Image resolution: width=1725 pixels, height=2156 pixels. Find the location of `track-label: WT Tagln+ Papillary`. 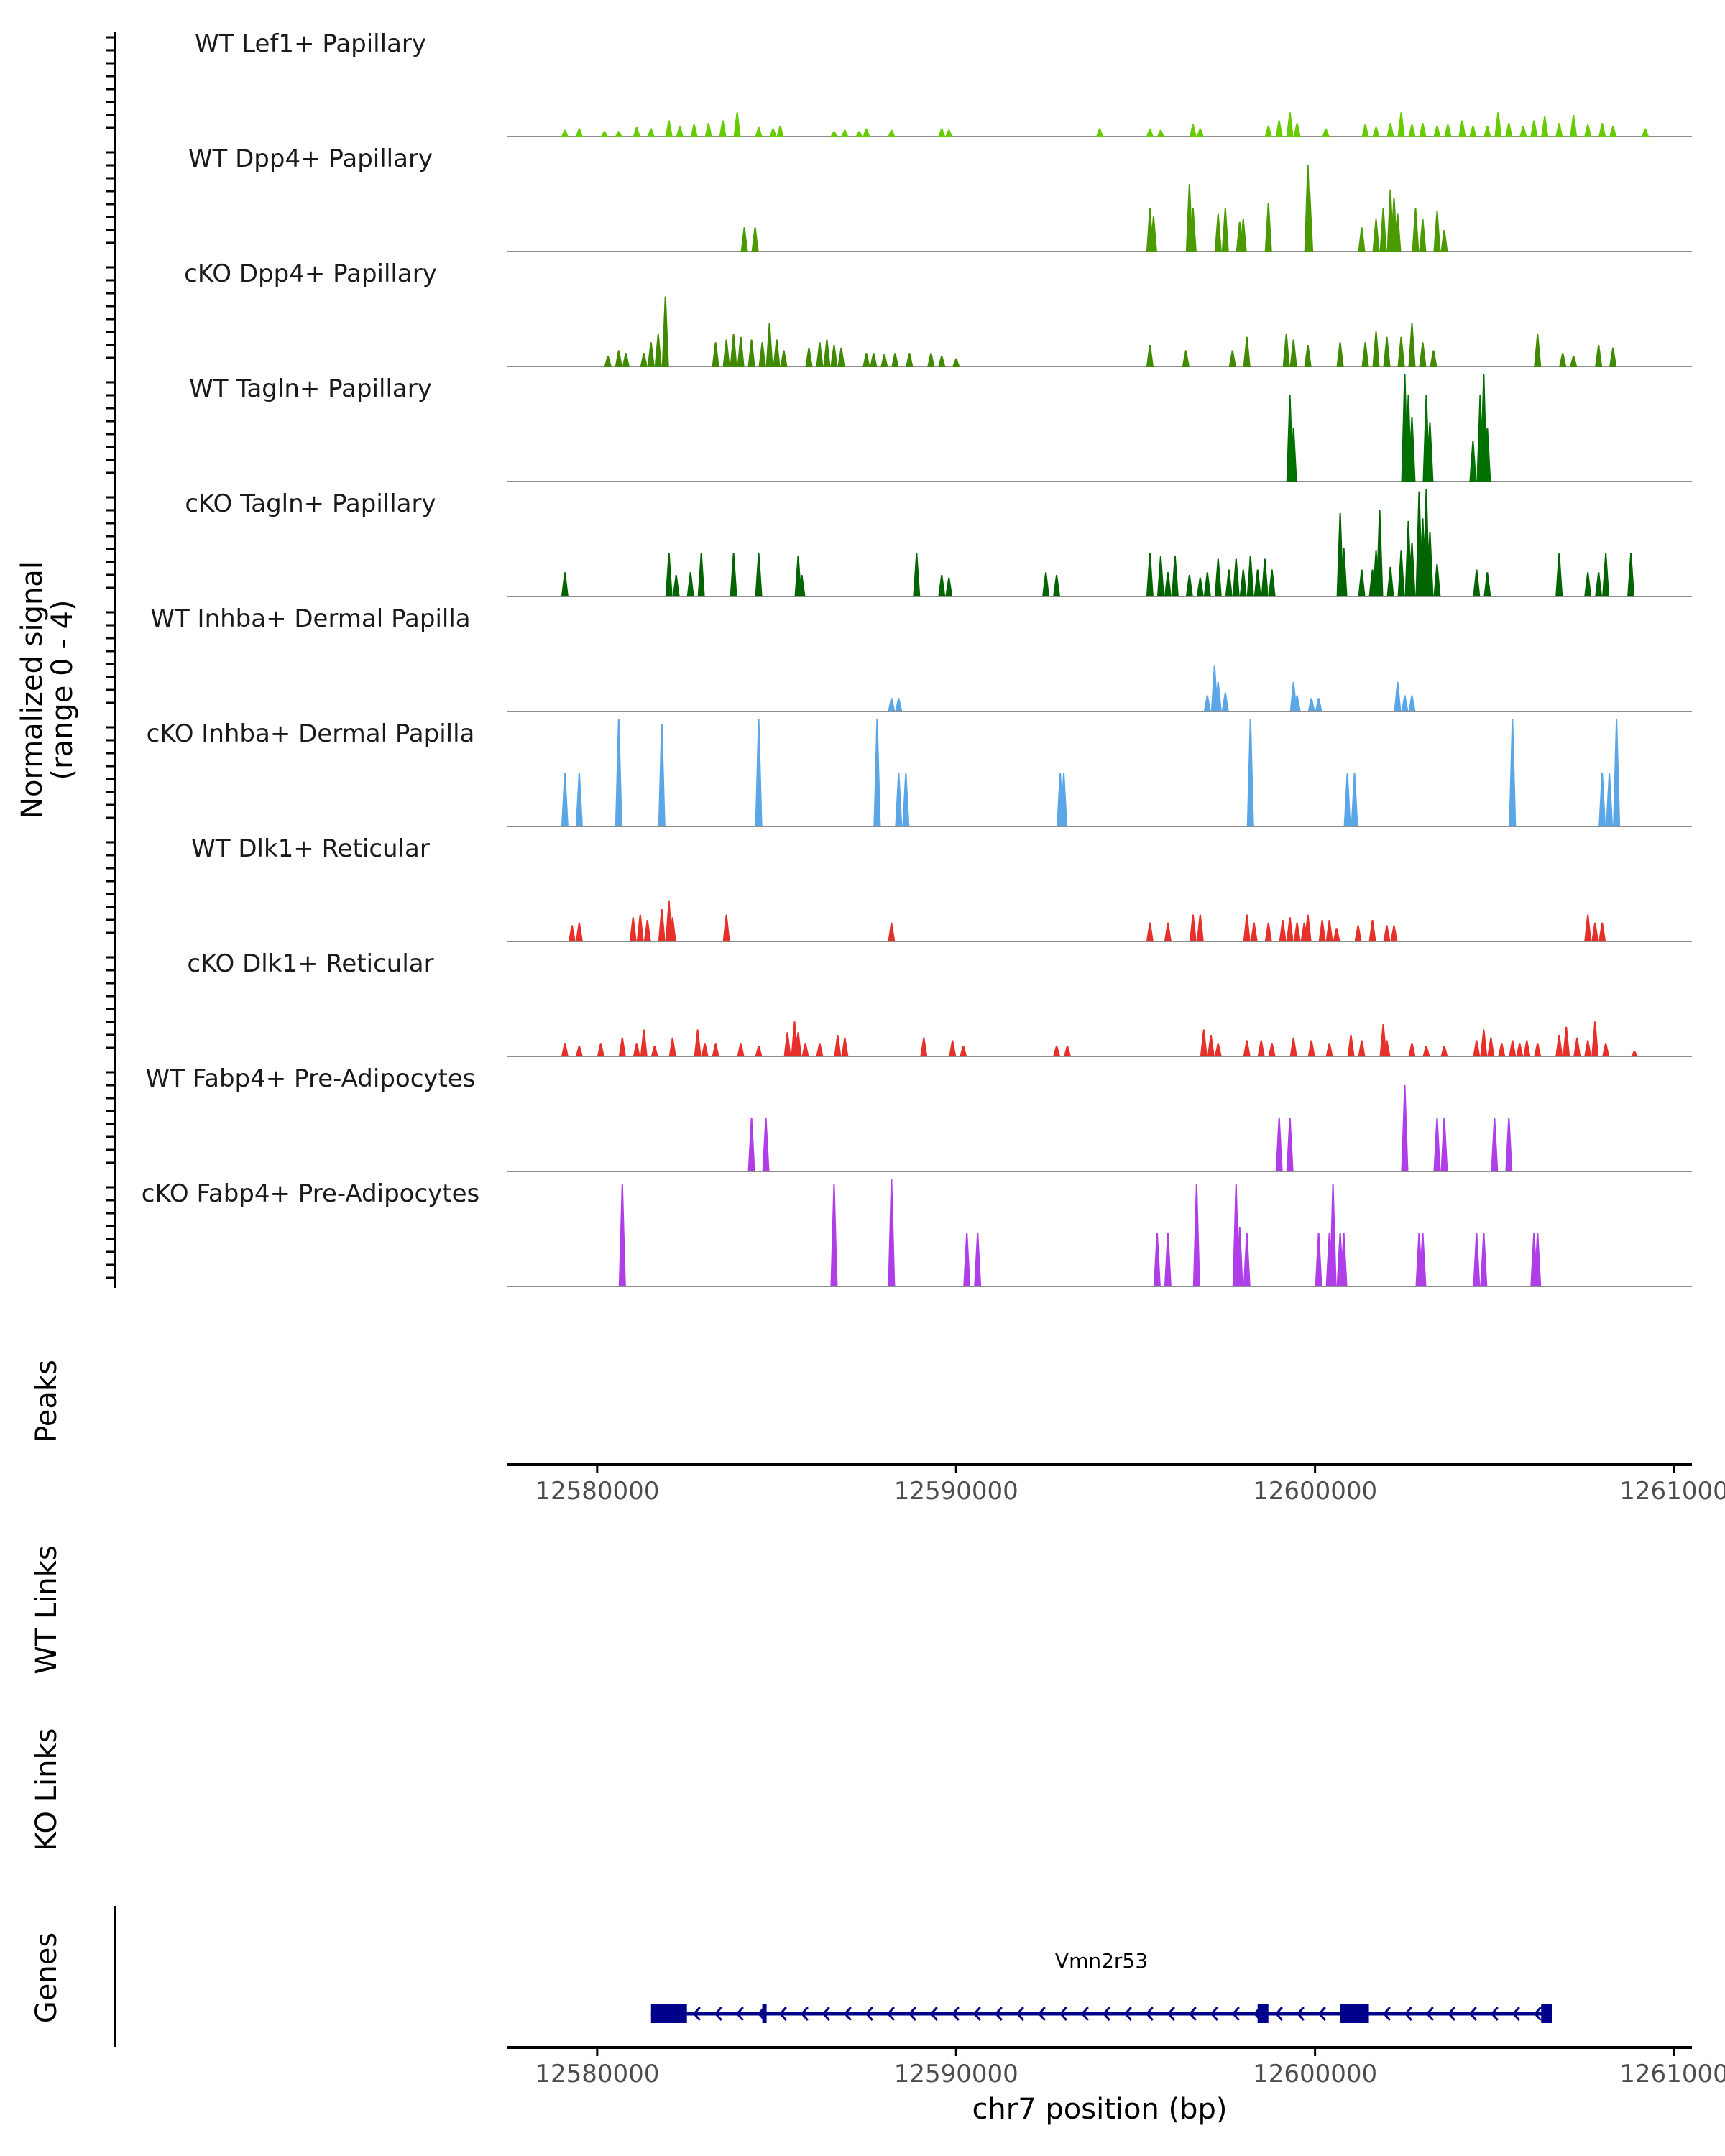

track-label: WT Tagln+ Papillary is located at coordinates (310, 389).